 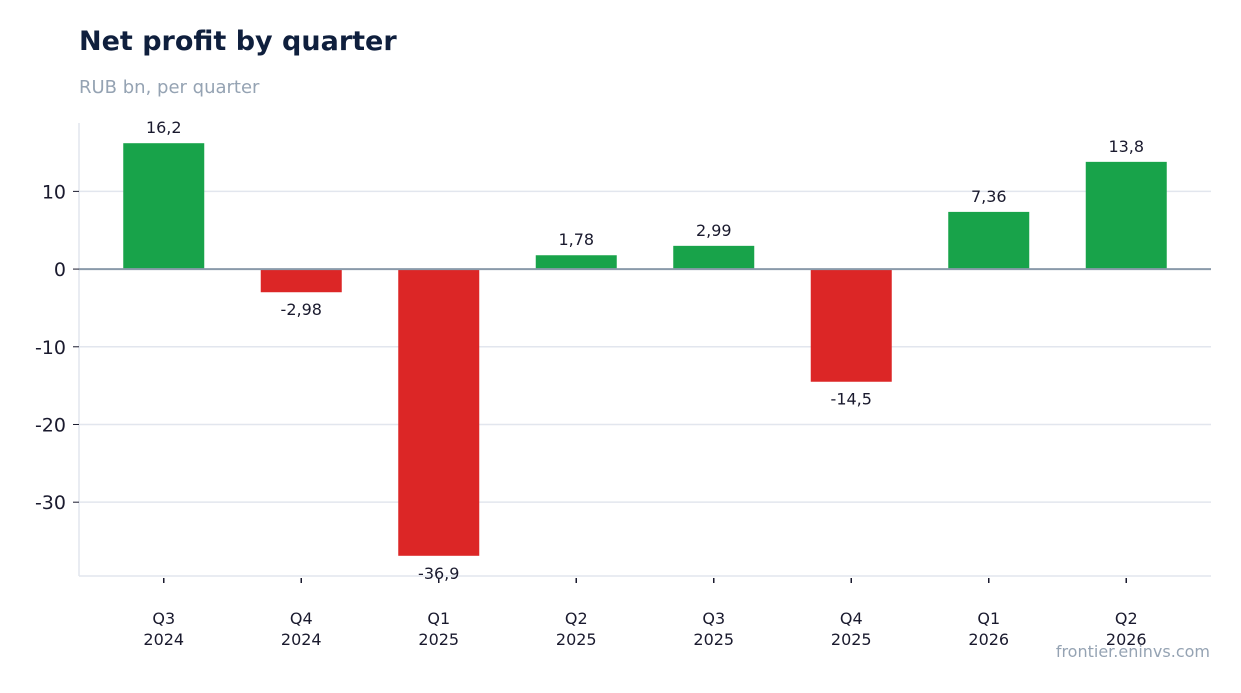 I want to click on x-tick-label: Q1 2025, so click(x=438, y=629).